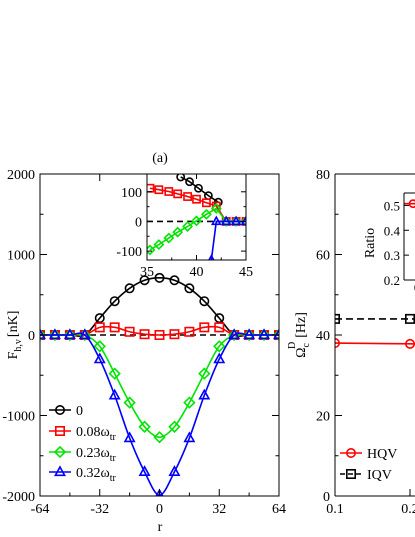 This screenshot has width=415, height=537. What do you see at coordinates (392, 280) in the screenshot?
I see `right-inset-ytick-label-0: 0.2` at bounding box center [392, 280].